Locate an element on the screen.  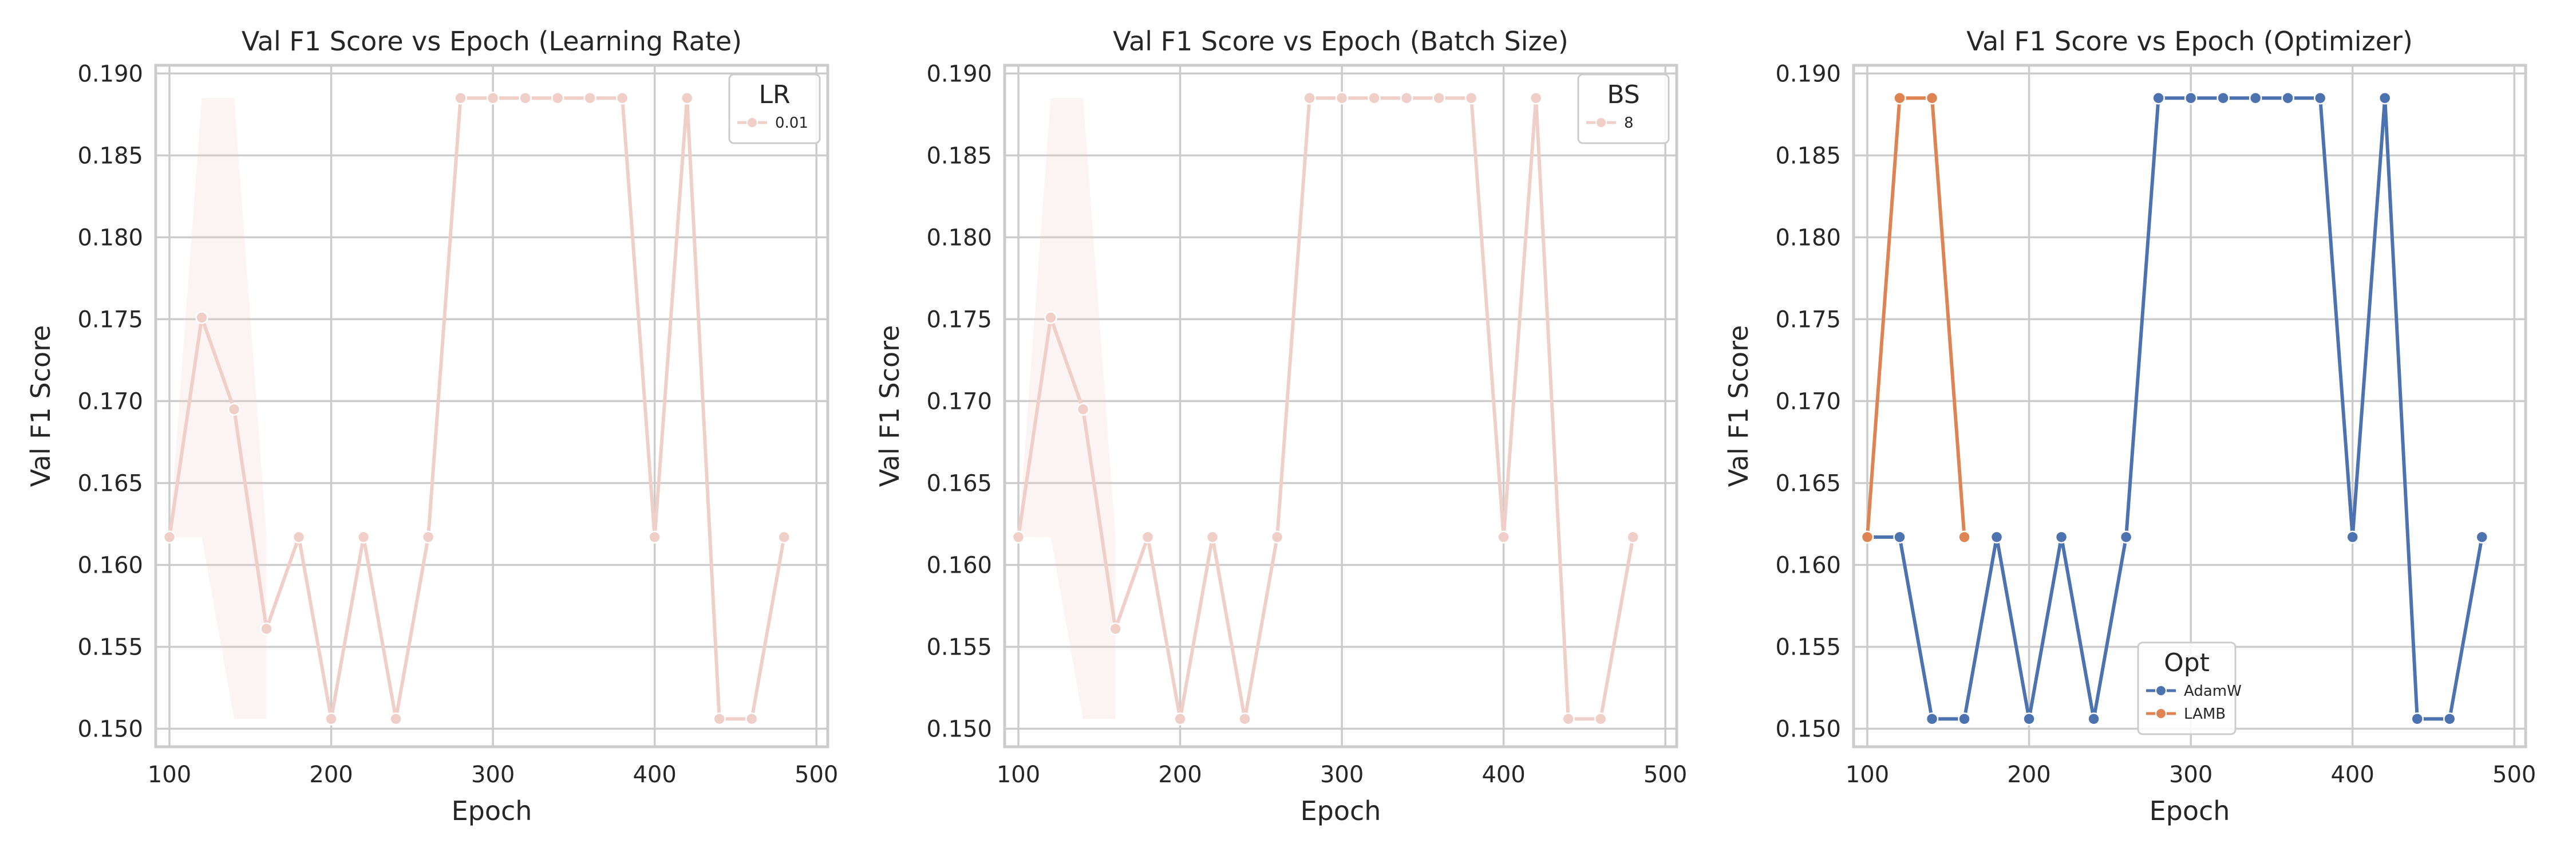
series-line-lamb is located at coordinates (1916, 317).